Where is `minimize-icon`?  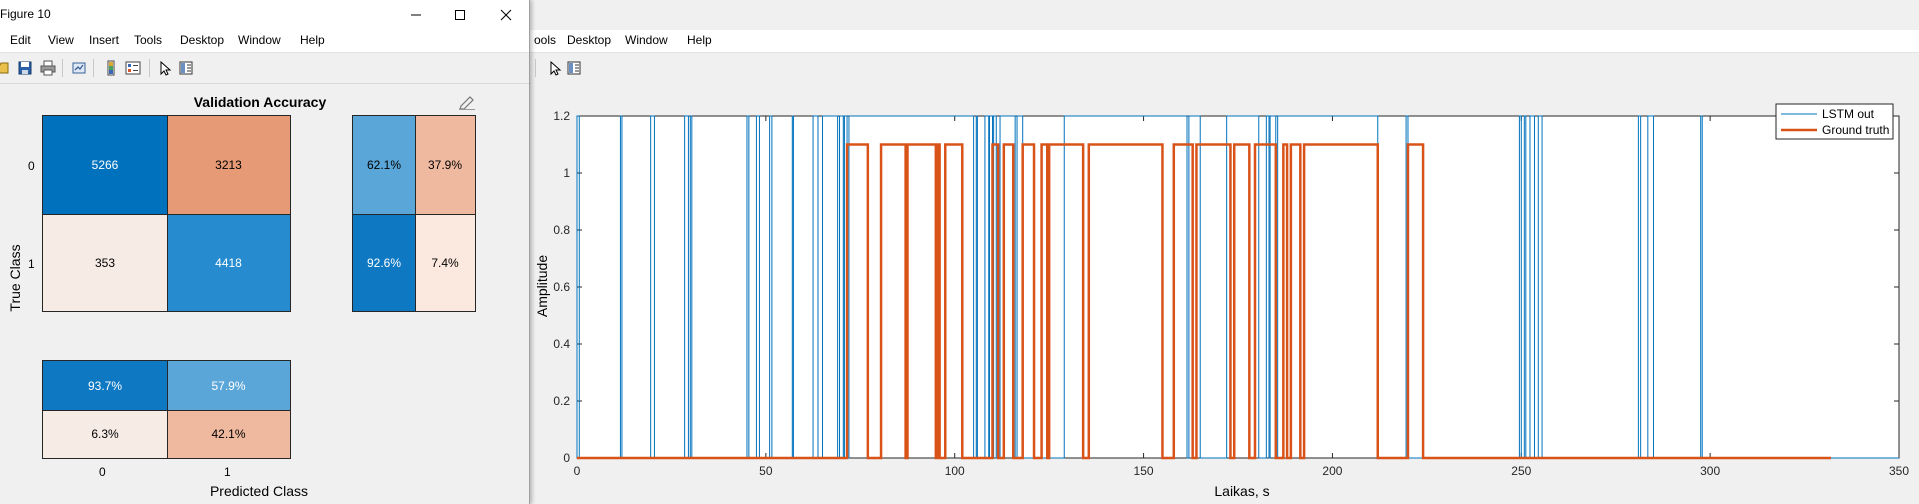
minimize-icon is located at coordinates (416, 15).